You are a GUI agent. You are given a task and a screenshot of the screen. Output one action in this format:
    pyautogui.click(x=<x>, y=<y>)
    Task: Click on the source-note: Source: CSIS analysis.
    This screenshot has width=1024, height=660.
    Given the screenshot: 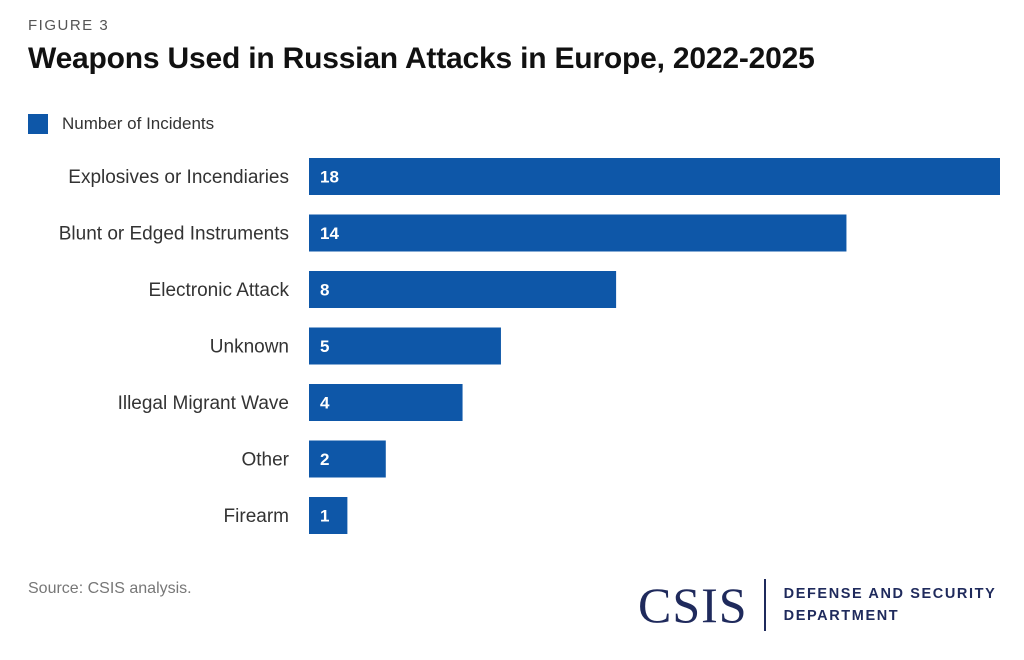 What is the action you would take?
    pyautogui.click(x=110, y=588)
    